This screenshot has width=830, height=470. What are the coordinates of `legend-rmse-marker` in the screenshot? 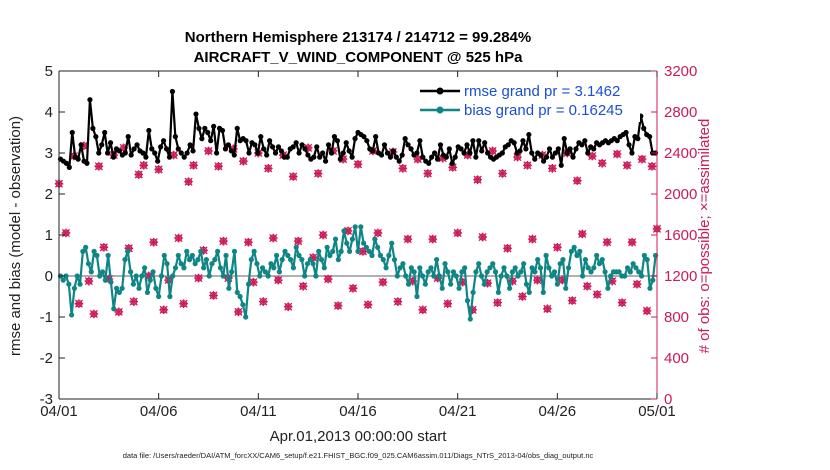 It's located at (440, 91).